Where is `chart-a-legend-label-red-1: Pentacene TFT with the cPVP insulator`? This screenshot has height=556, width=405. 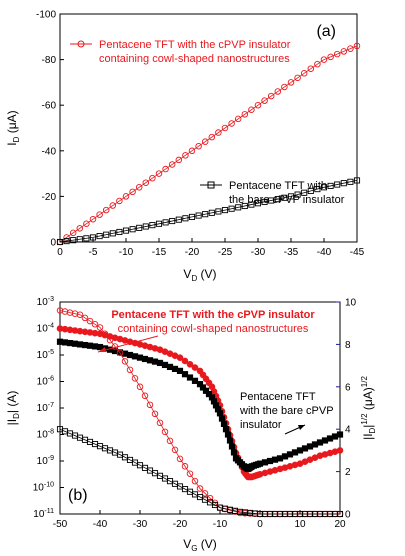
chart-a-legend-label-red-1: Pentacene TFT with the cPVP insulator is located at coordinates (195, 45).